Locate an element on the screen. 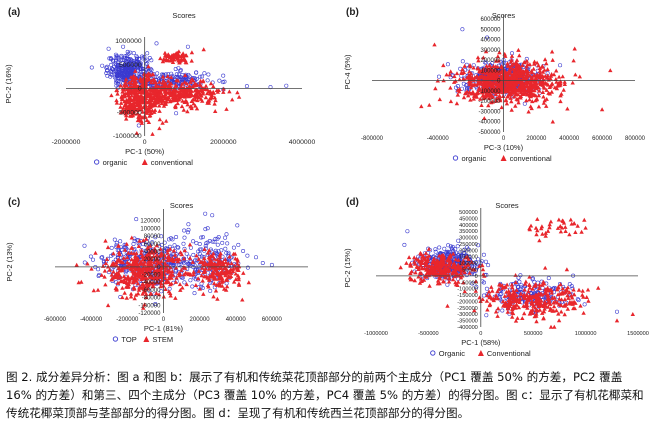 The image size is (650, 443). x-tick-label: 0 is located at coordinates (145, 142).